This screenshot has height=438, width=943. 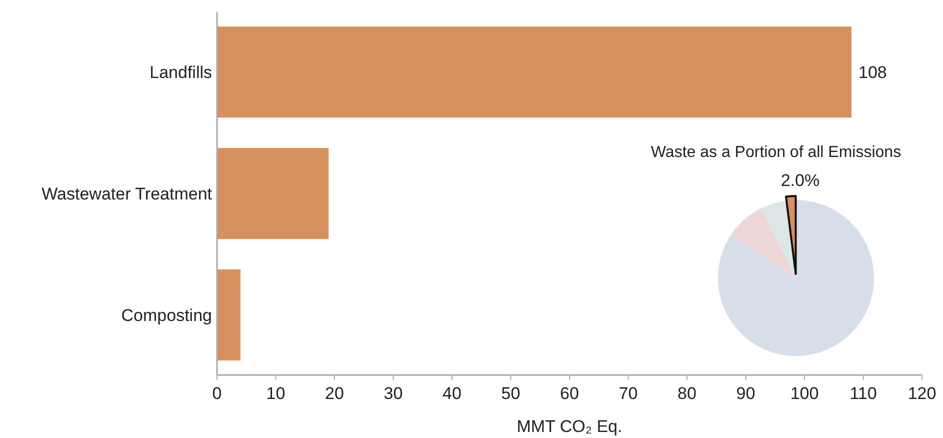 What do you see at coordinates (922, 393) in the screenshot?
I see `x-tick-label: 120` at bounding box center [922, 393].